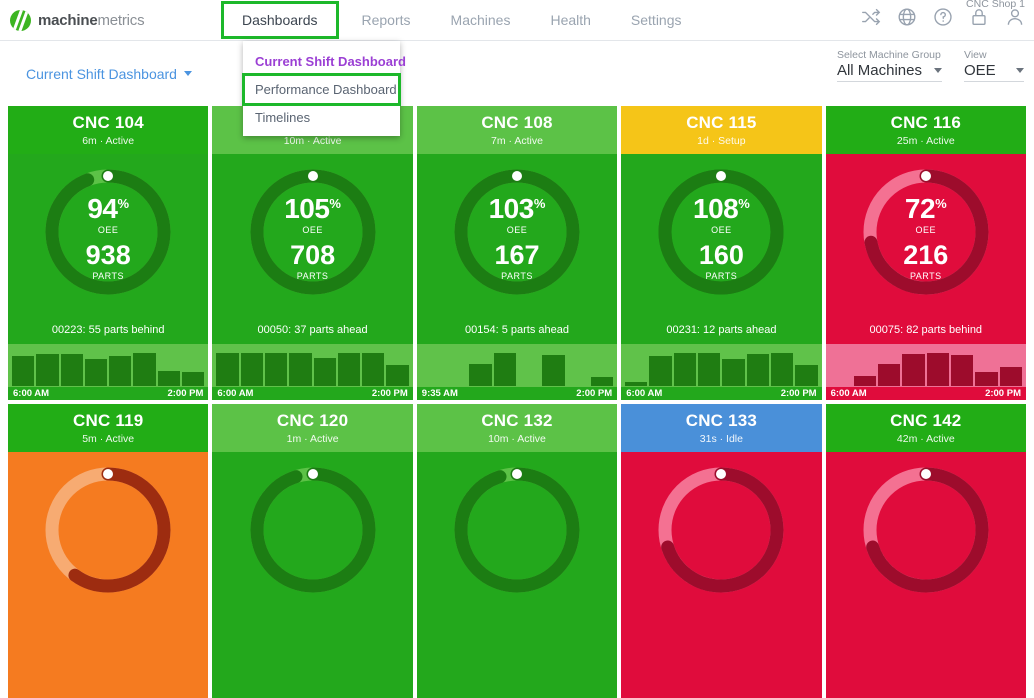 This screenshot has width=1034, height=698. Describe the element at coordinates (1015, 17) in the screenshot. I see `user-icon` at that location.